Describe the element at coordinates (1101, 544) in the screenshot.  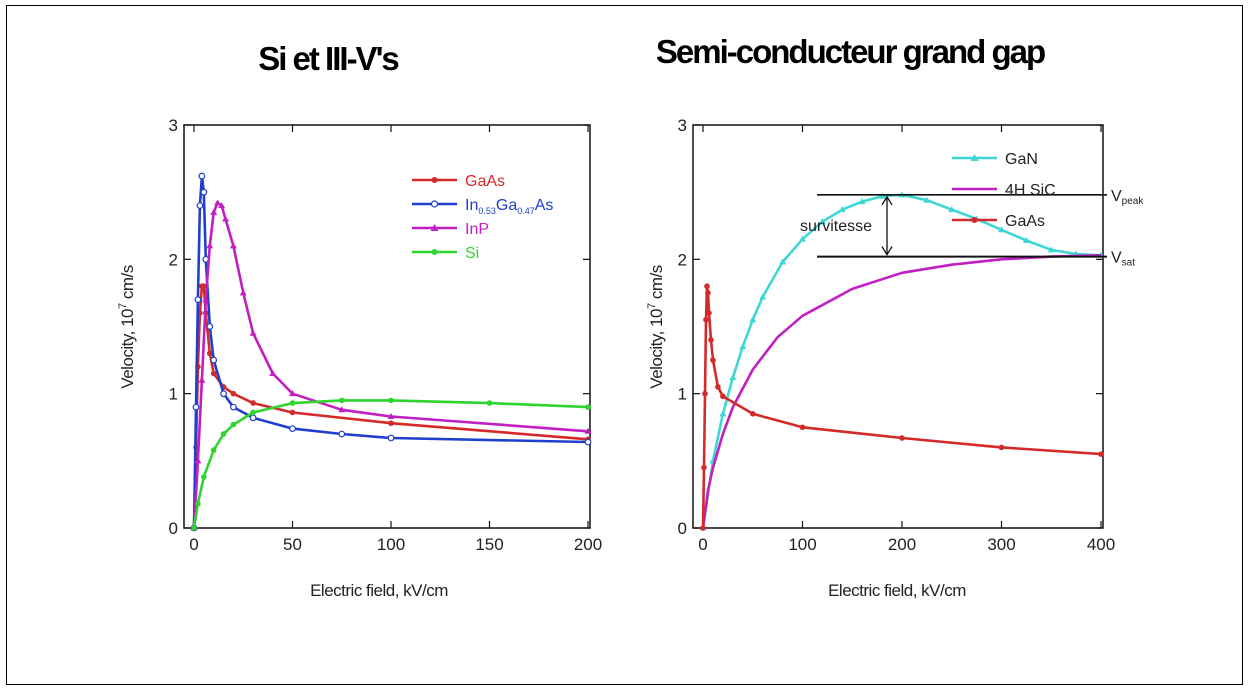
I see `chart2-x-tick-label: 400` at that location.